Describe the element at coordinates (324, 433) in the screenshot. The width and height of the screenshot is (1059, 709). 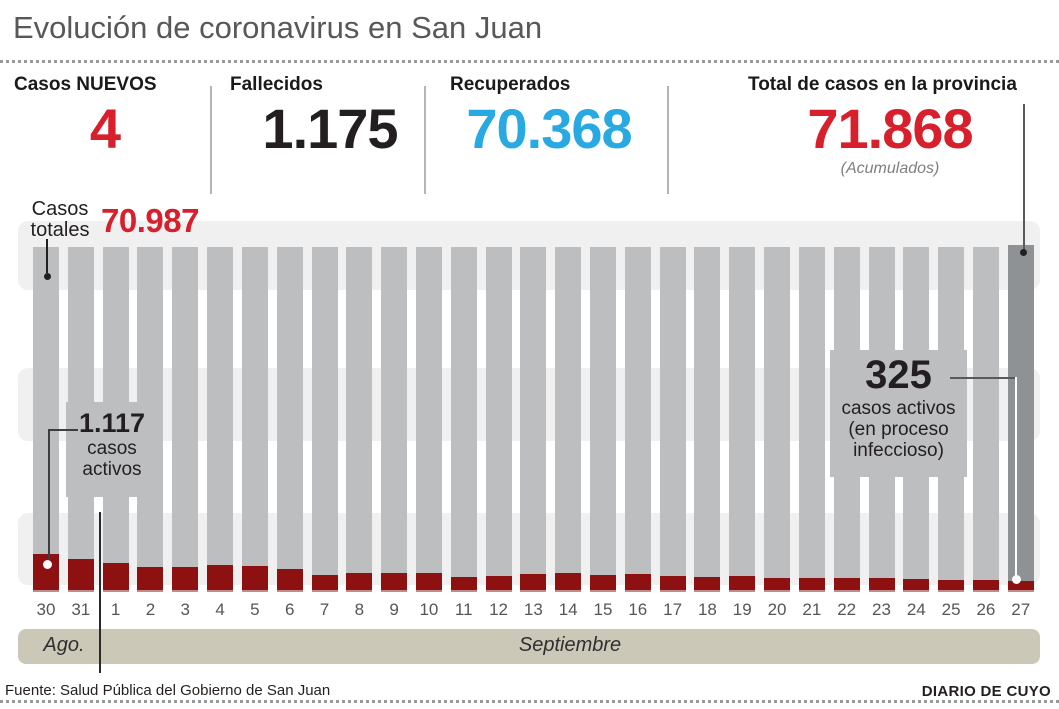
I see `bar-day-7: 7` at that location.